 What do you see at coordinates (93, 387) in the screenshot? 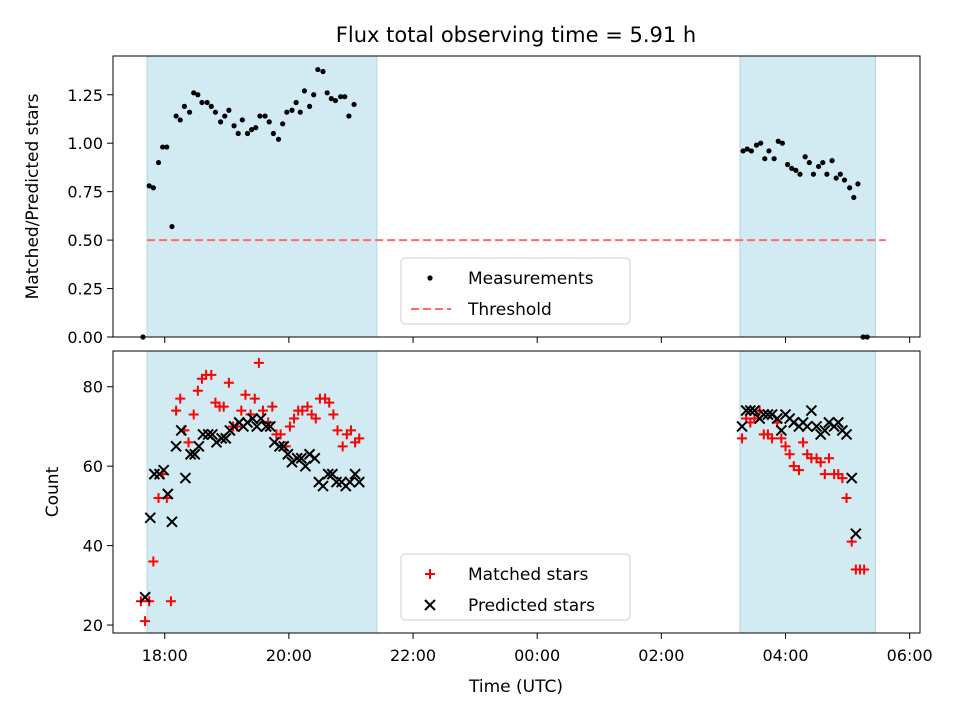
I see `y-tick-label: 80` at bounding box center [93, 387].